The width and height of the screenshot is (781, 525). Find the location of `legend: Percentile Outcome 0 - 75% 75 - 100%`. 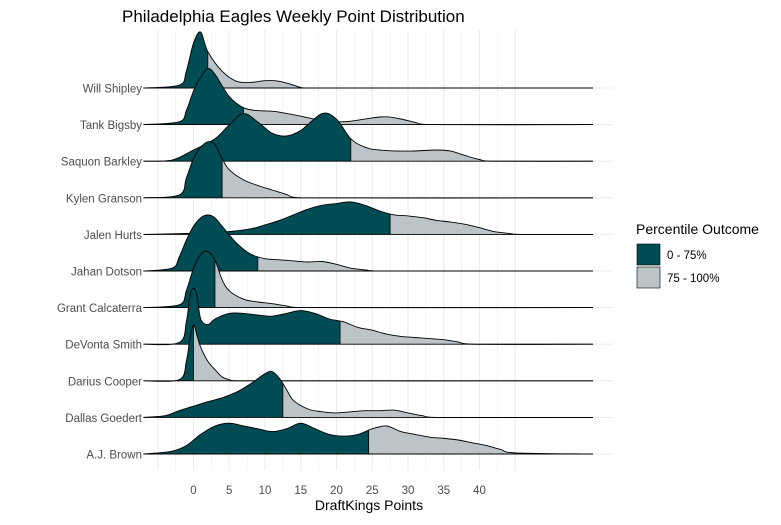

legend: Percentile Outcome 0 - 75% 75 - 100% is located at coordinates (697, 255).